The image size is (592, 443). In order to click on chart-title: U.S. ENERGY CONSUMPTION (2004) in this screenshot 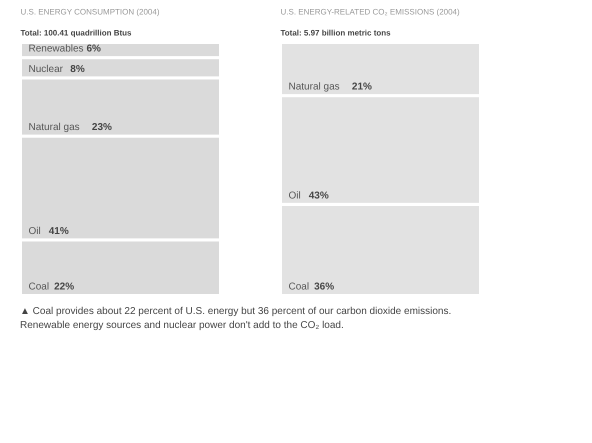, I will do `click(90, 12)`.